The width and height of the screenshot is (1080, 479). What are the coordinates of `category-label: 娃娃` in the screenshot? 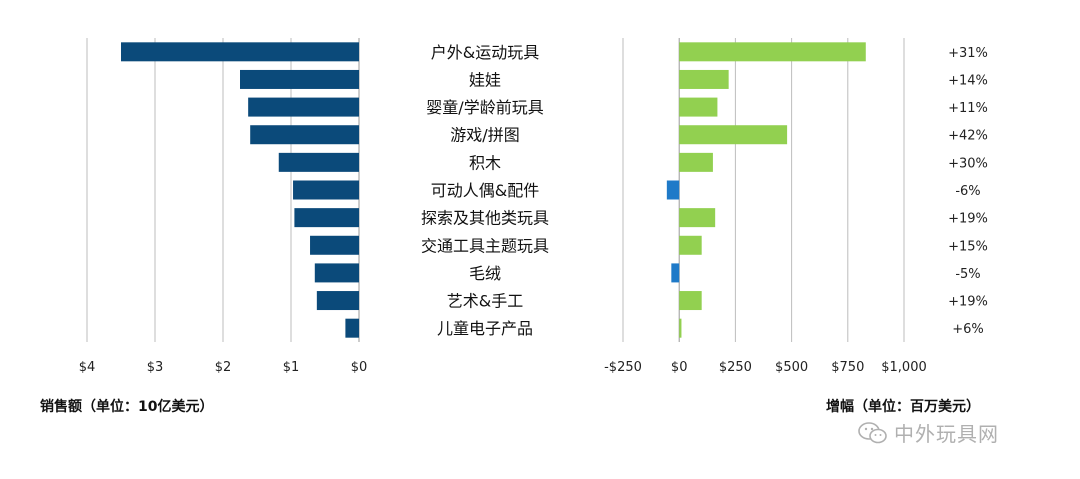 It's located at (485, 79).